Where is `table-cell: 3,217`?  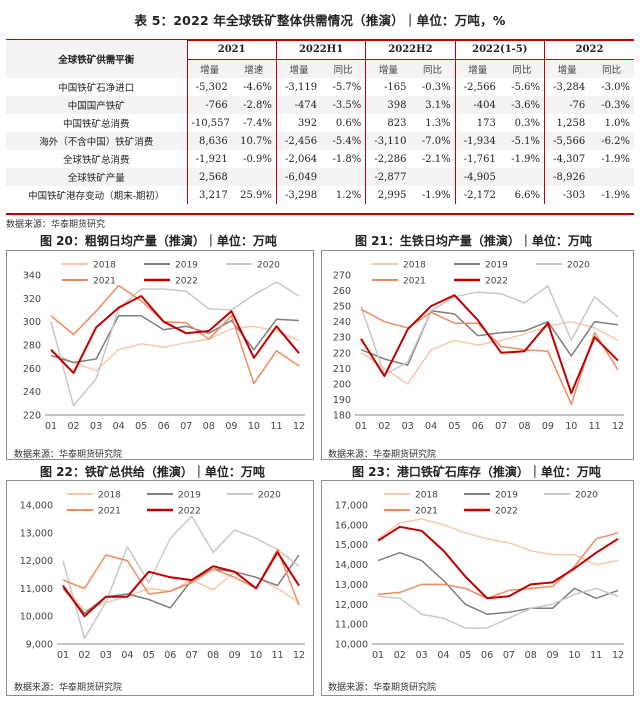 table-cell: 3,217 is located at coordinates (213, 195).